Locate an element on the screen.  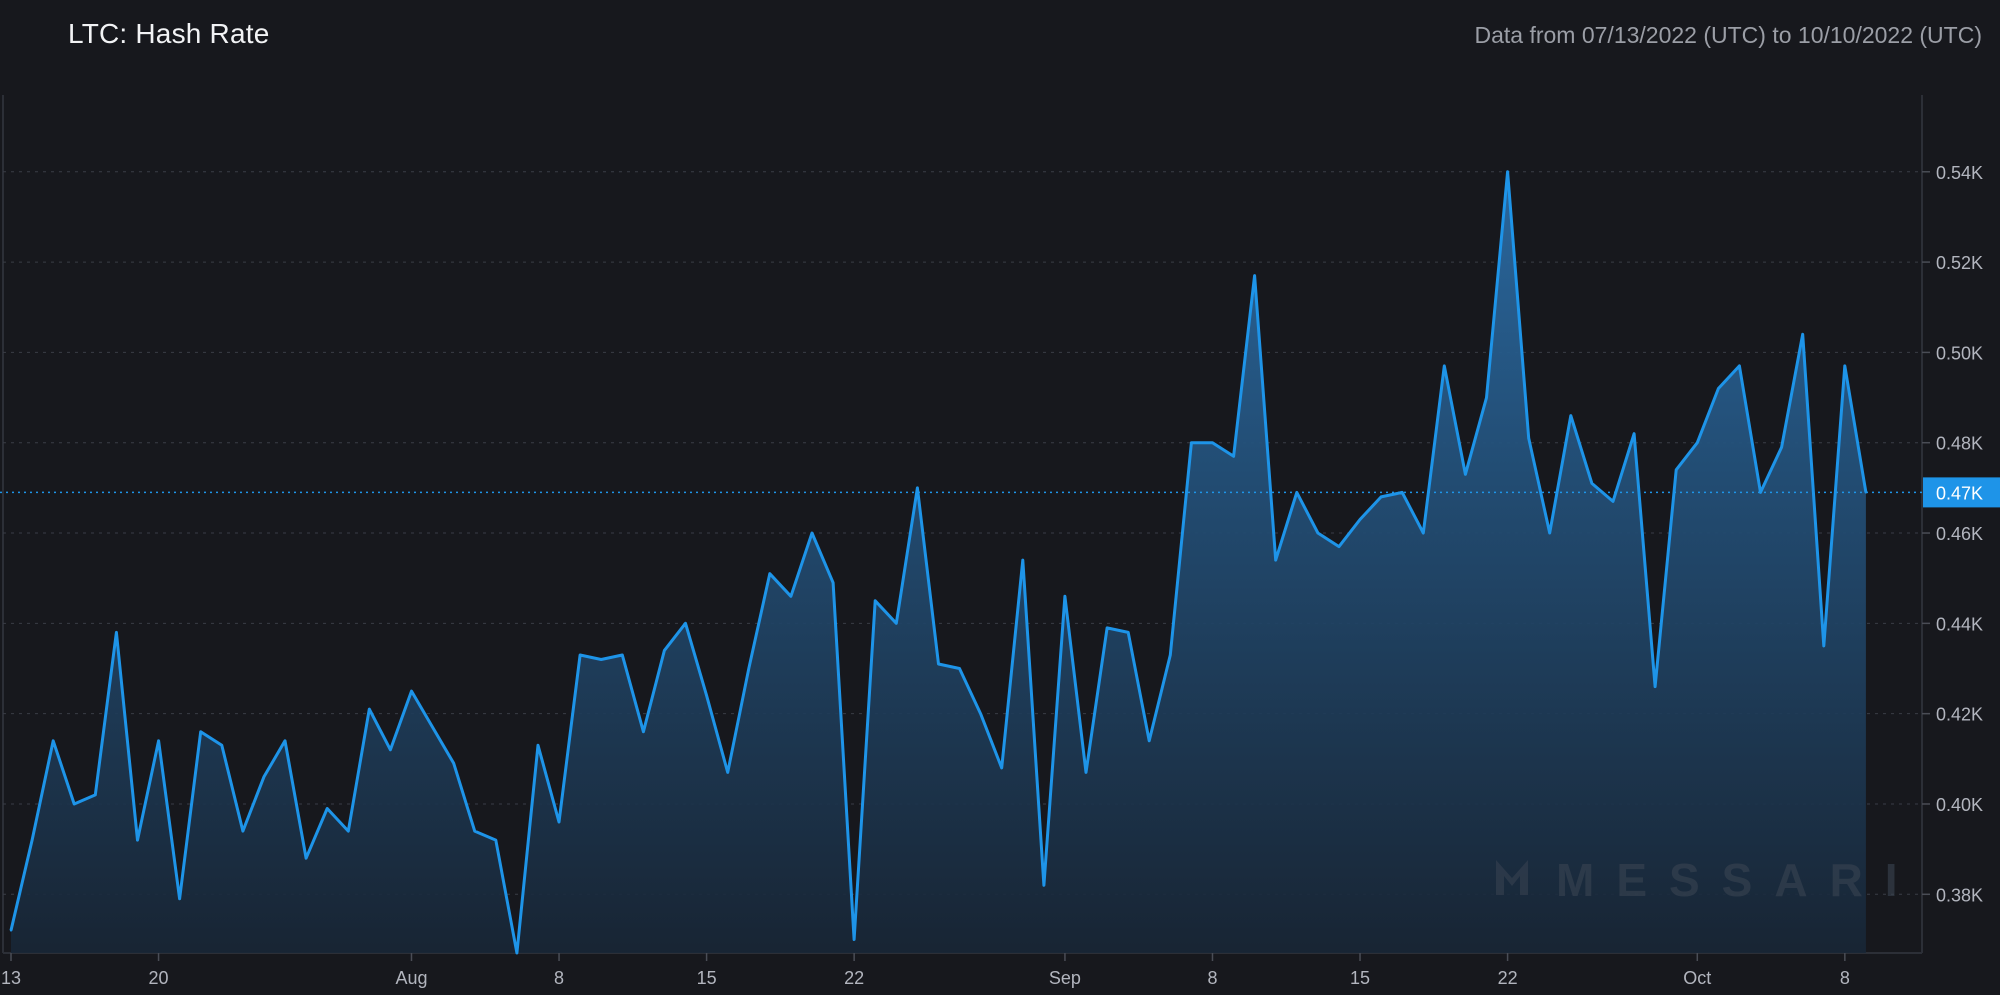
current-value-badge is located at coordinates (1961, 492).